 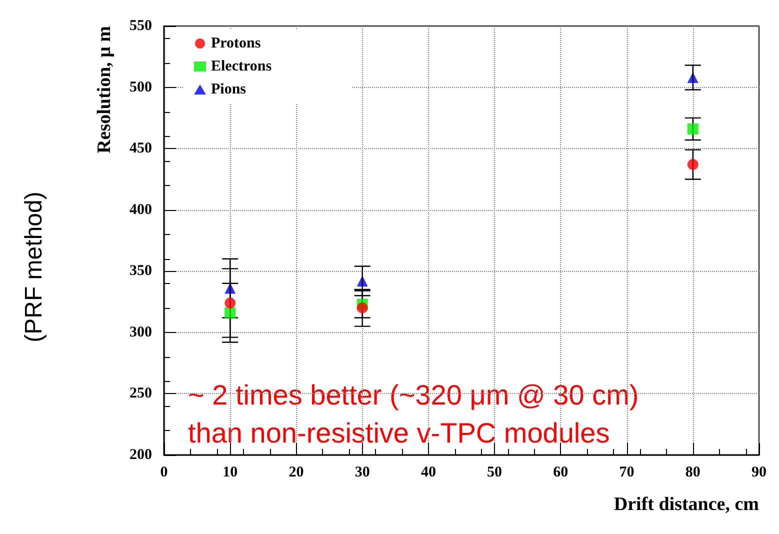 I want to click on legend-label: Pions, so click(x=228, y=90).